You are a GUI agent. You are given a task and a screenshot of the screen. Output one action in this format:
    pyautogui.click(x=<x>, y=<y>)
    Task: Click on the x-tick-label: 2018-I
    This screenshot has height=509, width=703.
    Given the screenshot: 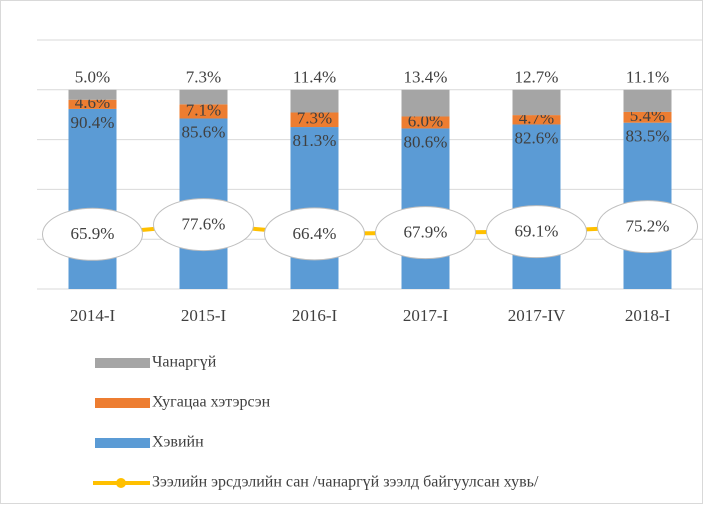 What is the action you would take?
    pyautogui.click(x=648, y=315)
    